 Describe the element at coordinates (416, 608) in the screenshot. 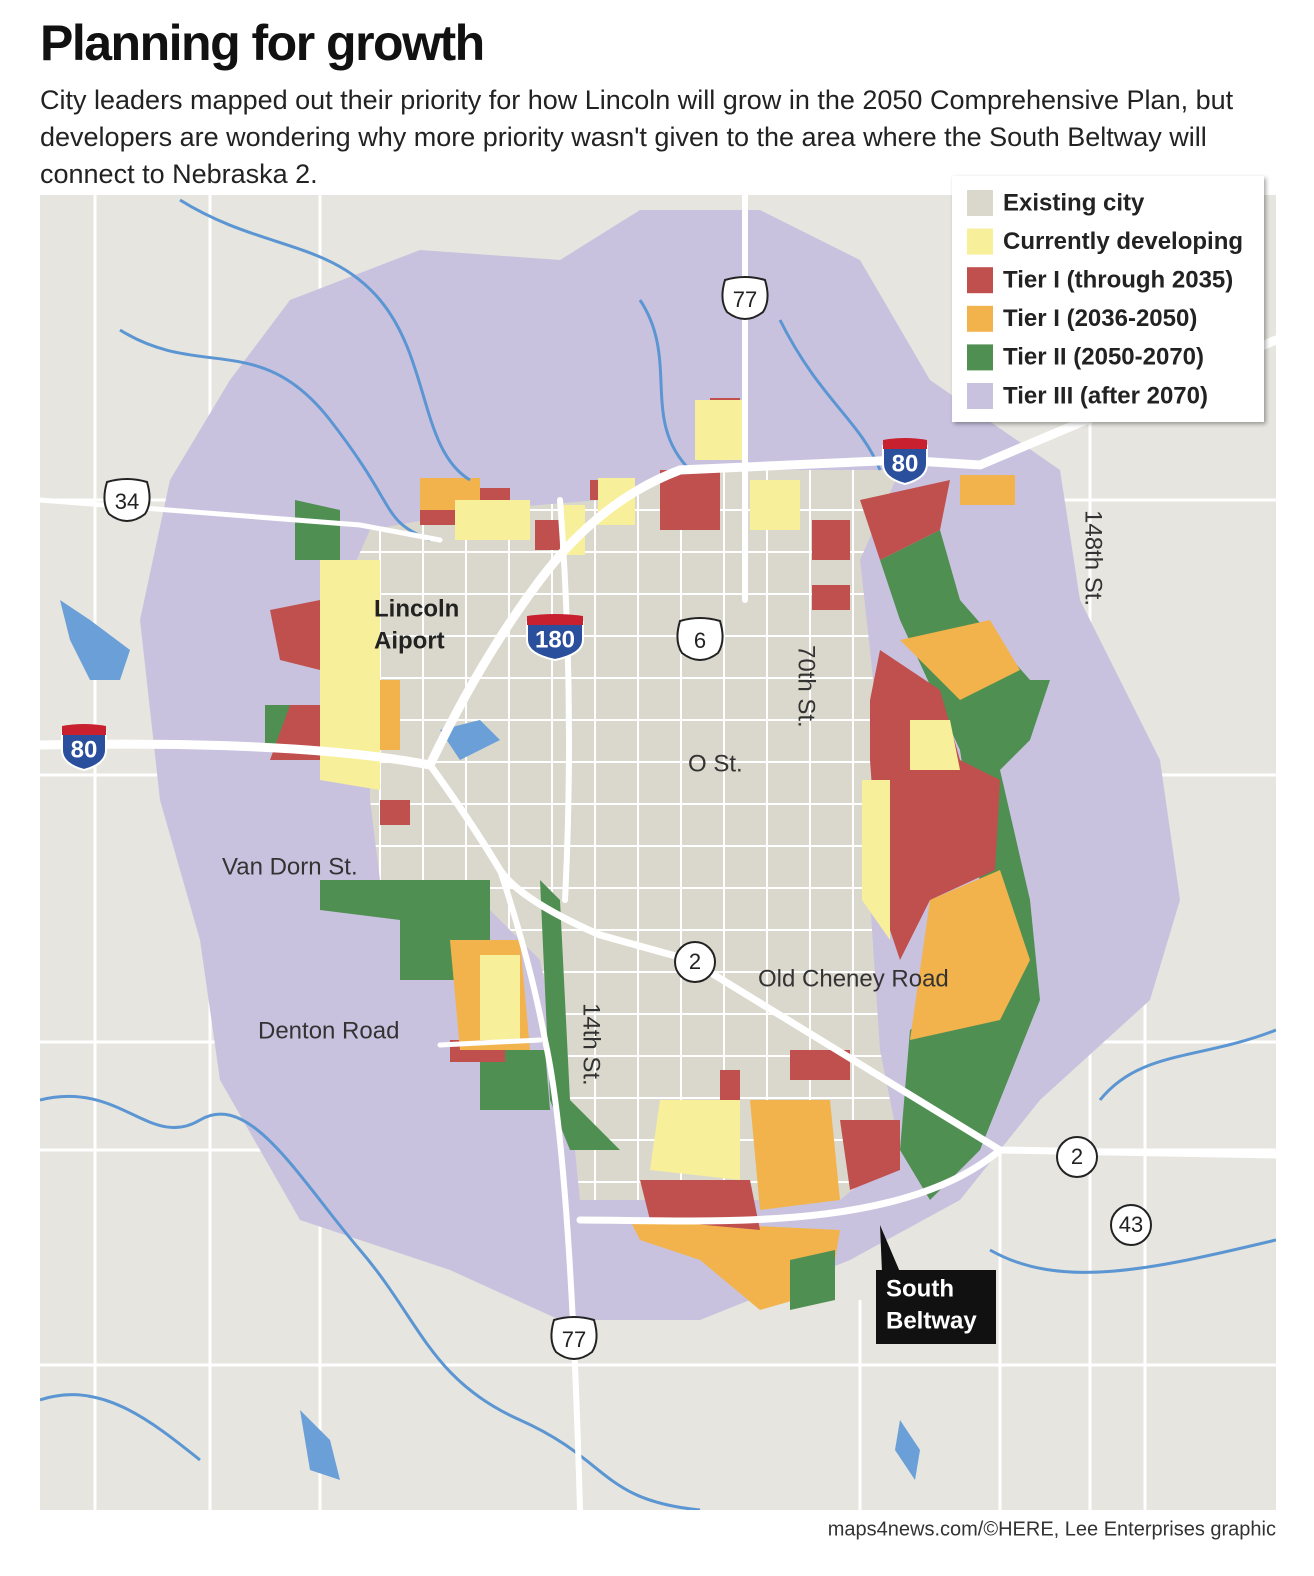

I see `airport-label: Lincoln` at that location.